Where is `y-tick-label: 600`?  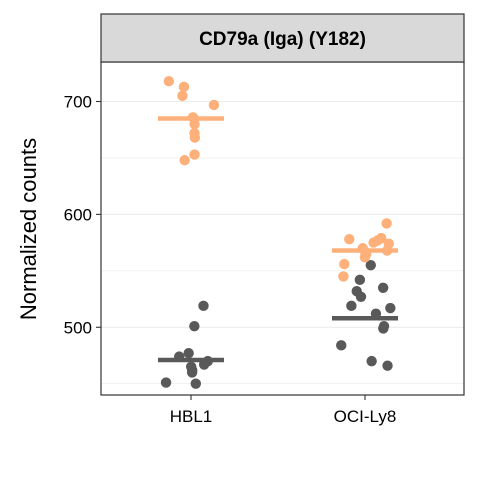 y-tick-label: 600 is located at coordinates (78, 214).